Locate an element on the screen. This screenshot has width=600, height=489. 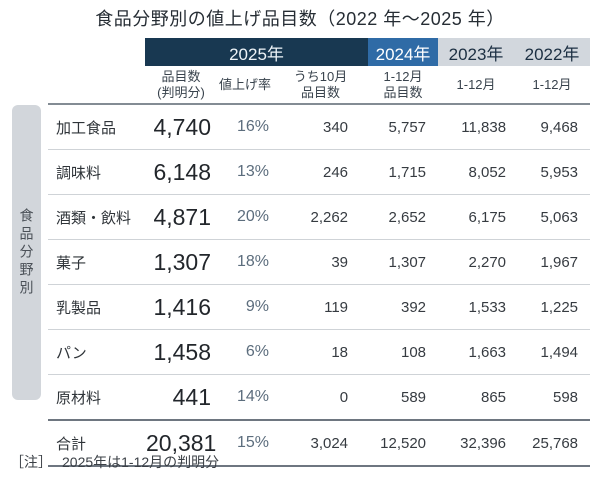
sub-header-rate: 値上げ率 is located at coordinates (245, 85).